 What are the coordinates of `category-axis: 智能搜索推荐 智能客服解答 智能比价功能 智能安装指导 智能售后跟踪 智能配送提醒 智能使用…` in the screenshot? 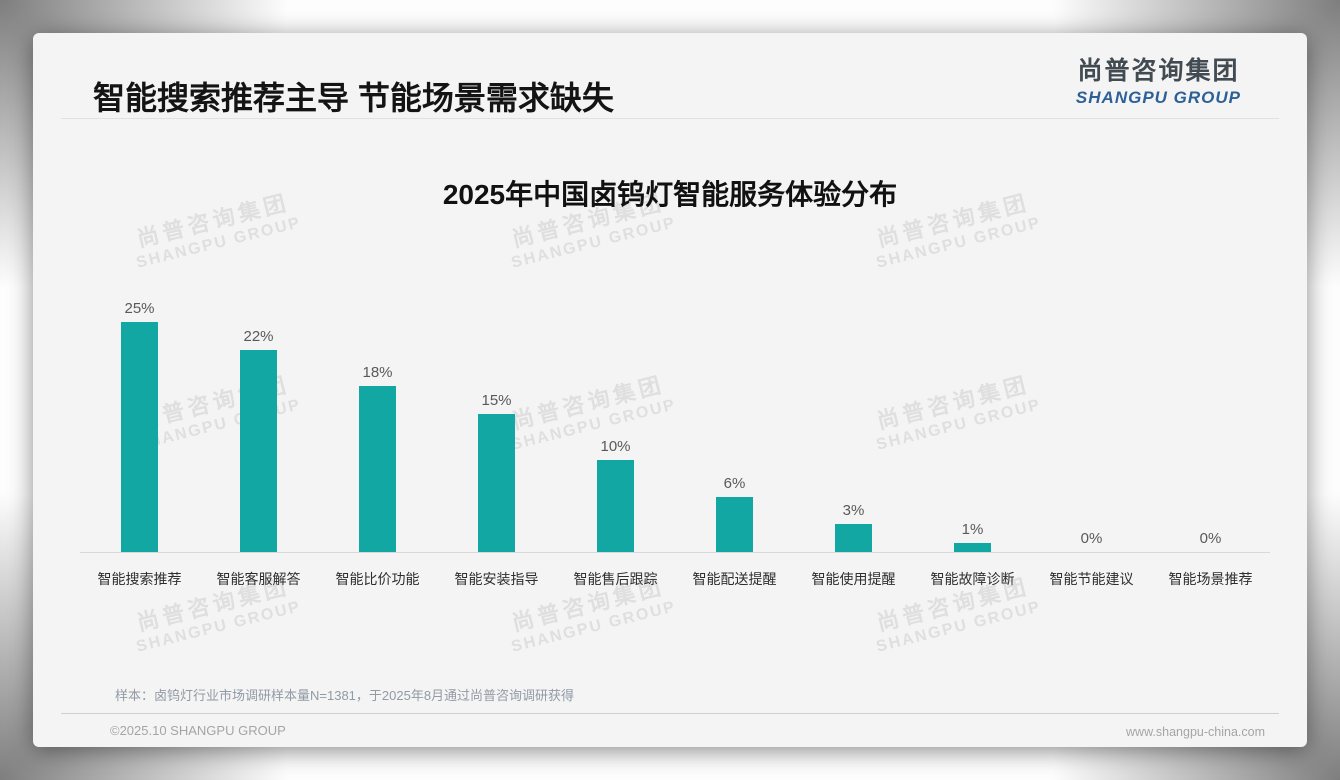 It's located at (675, 579).